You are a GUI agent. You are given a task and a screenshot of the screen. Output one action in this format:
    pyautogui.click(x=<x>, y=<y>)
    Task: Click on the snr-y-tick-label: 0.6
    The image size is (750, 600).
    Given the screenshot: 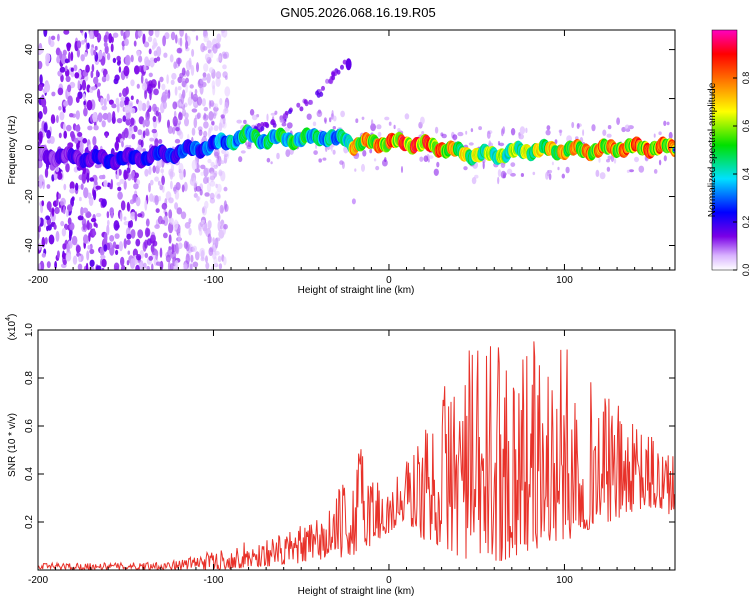 What is the action you would take?
    pyautogui.click(x=29, y=426)
    